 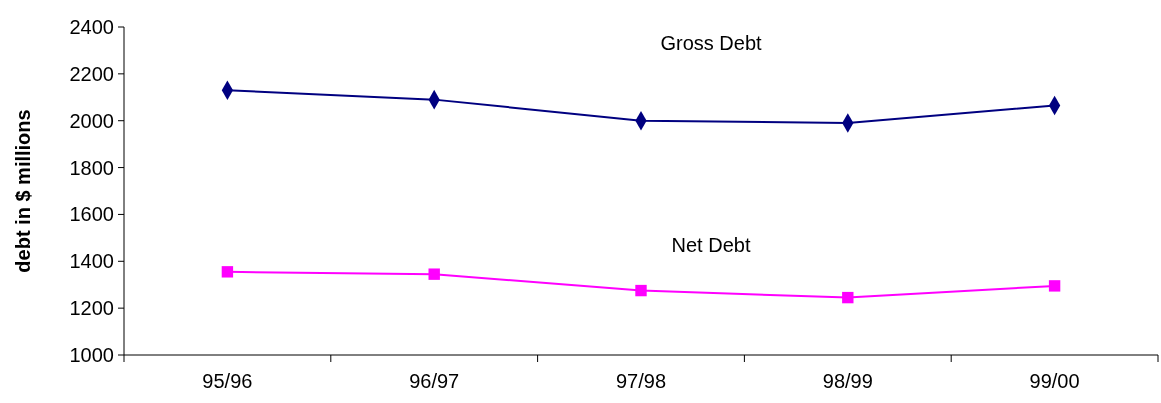 I want to click on x-tick-label: 97/98, so click(x=641, y=381).